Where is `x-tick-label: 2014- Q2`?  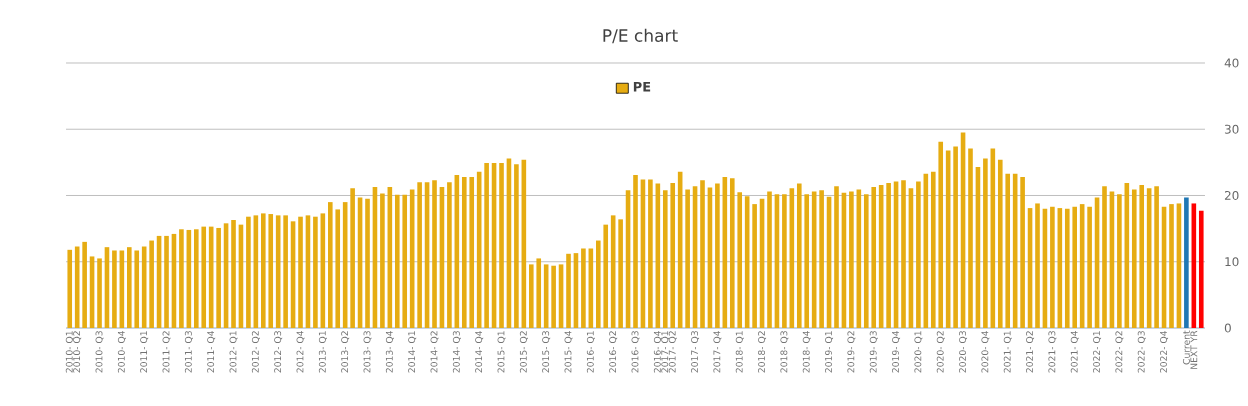 x-tick-label: 2014- Q2 is located at coordinates (434, 352).